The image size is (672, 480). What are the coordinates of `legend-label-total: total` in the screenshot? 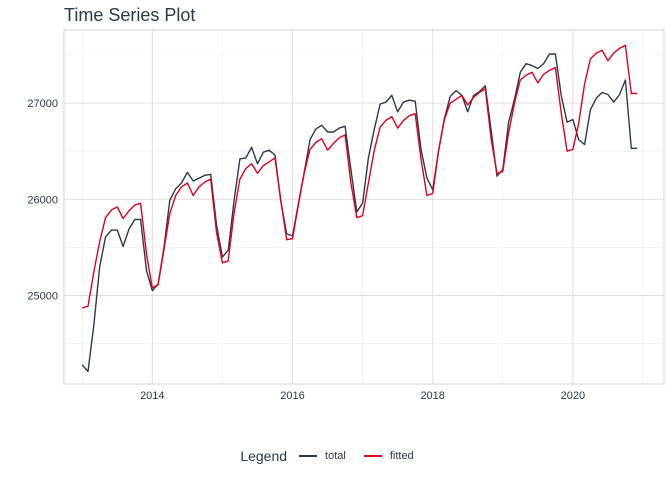 It's located at (335, 456).